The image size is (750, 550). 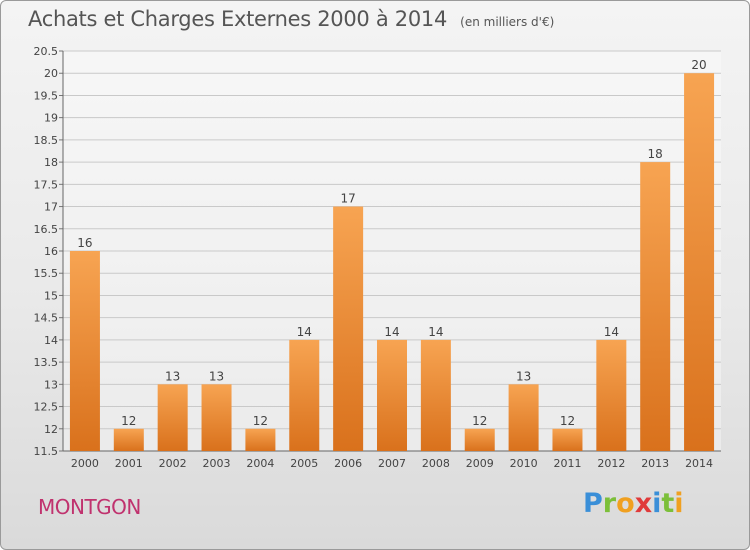 What do you see at coordinates (655, 154) in the screenshot?
I see `data-label: 18` at bounding box center [655, 154].